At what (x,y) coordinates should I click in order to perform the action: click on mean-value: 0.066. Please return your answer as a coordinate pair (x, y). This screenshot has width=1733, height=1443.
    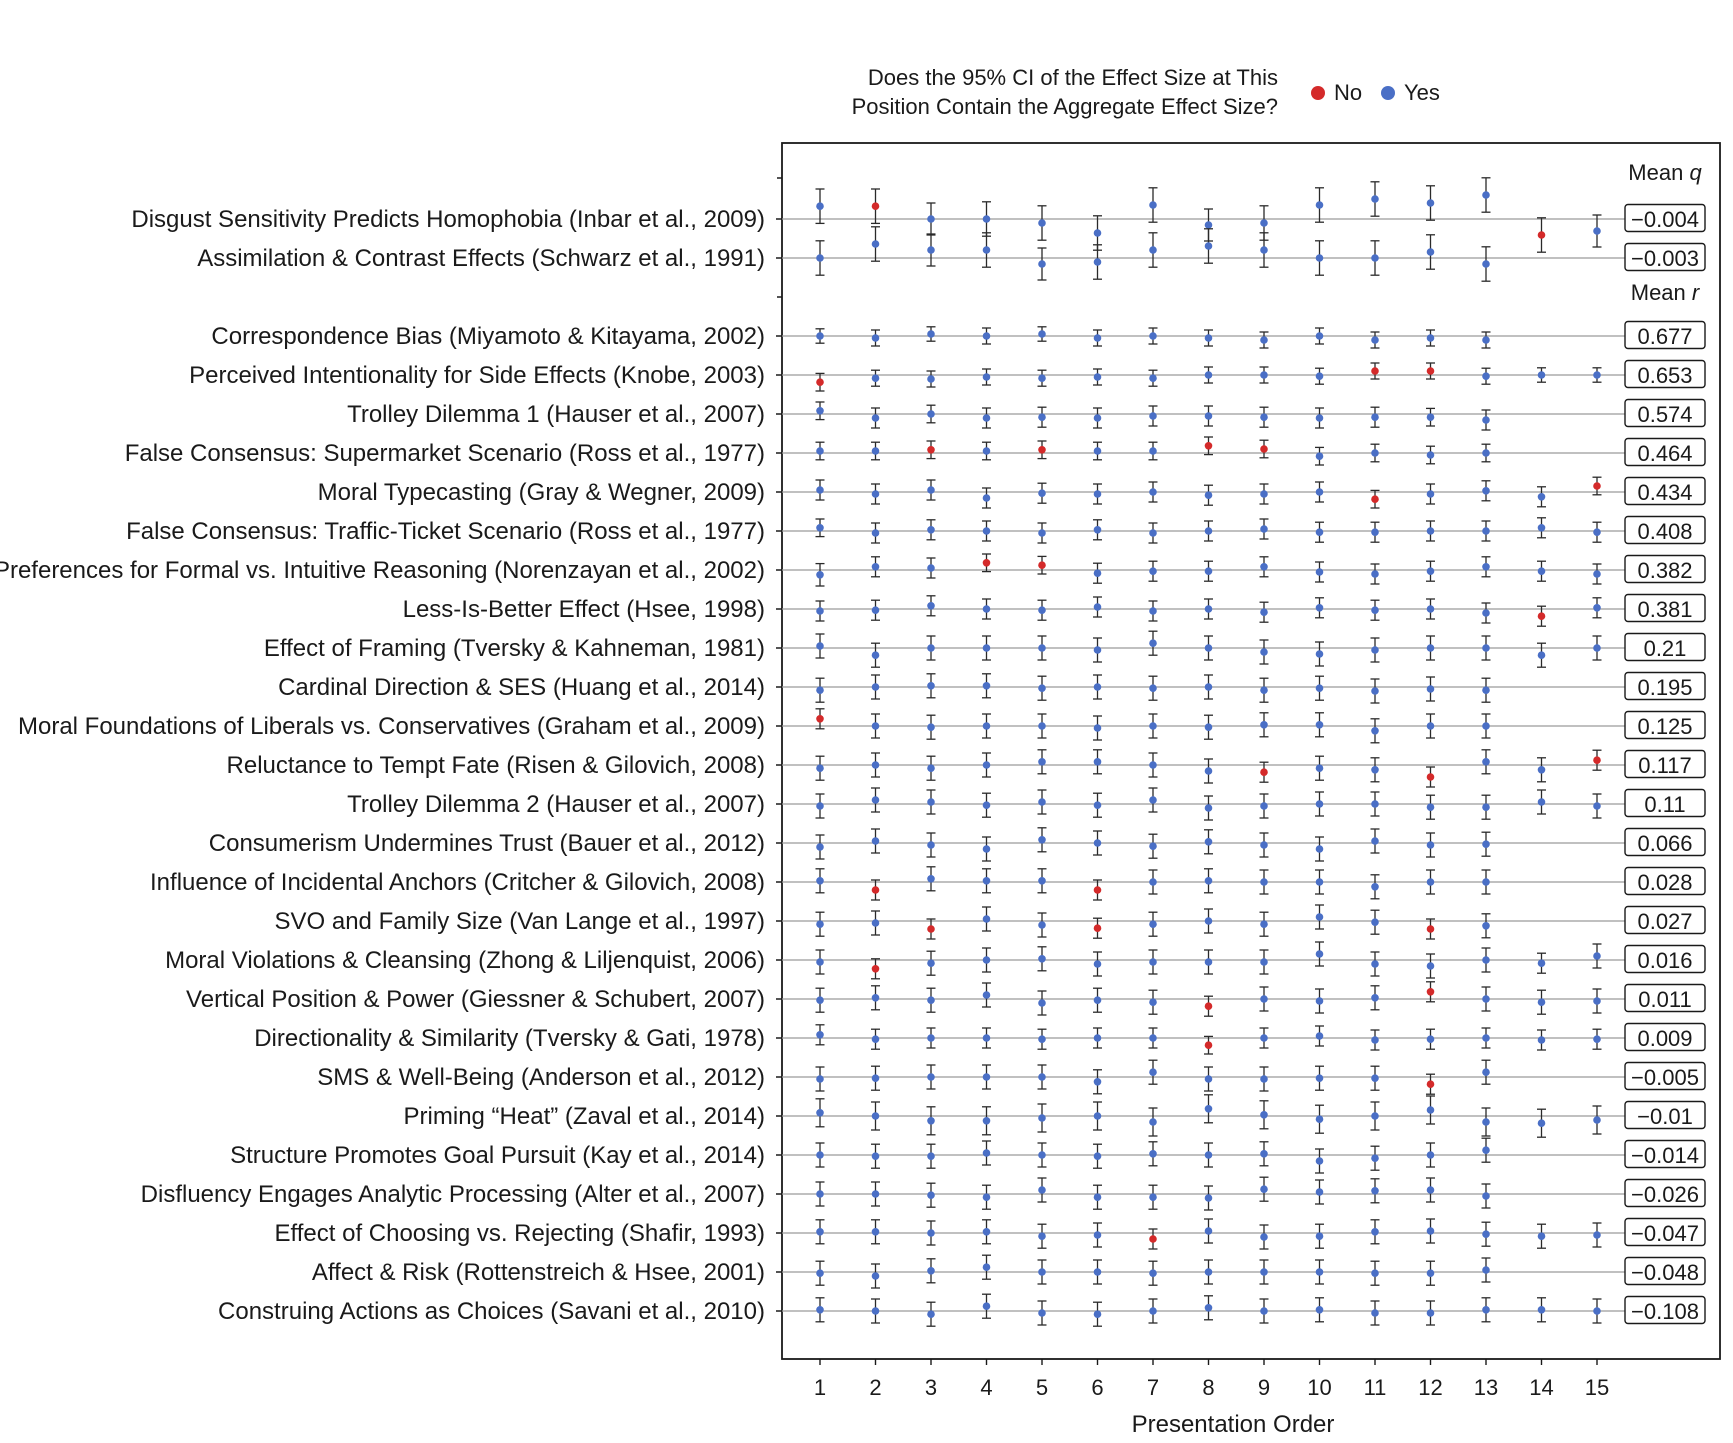
    Looking at the image, I should click on (1664, 843).